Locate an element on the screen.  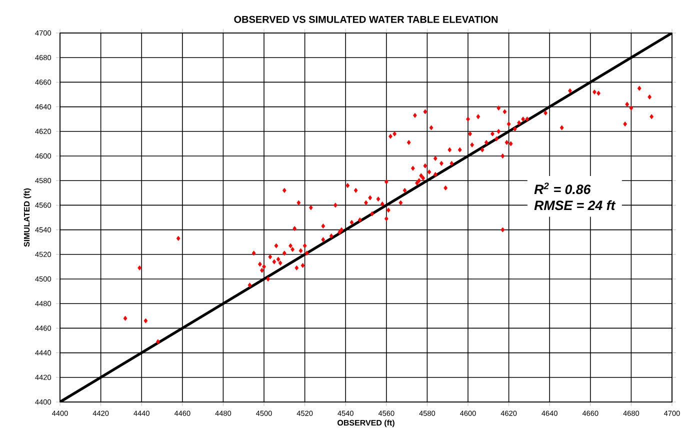
annotation: RMSE = 24 ft is located at coordinates (575, 205).